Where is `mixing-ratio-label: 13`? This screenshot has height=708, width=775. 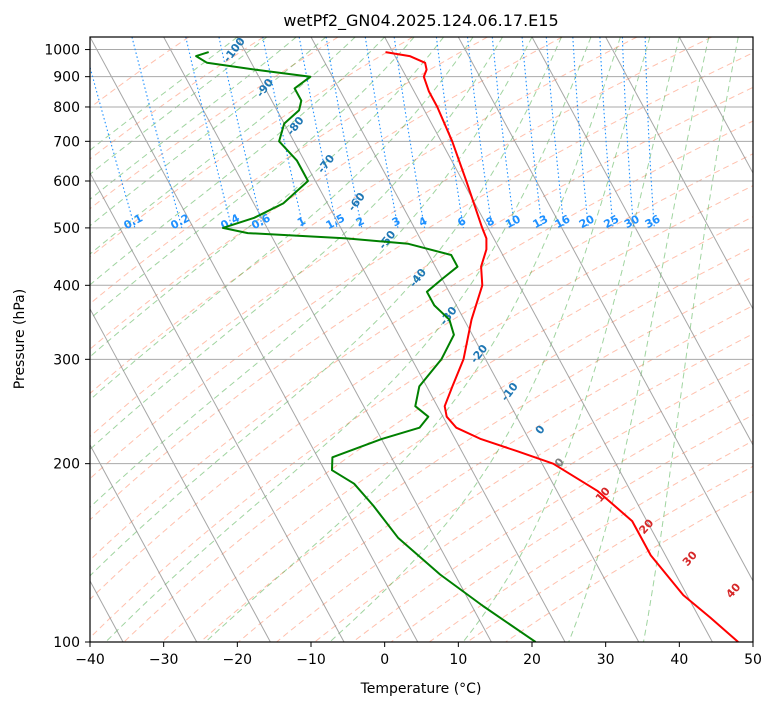
mixing-ratio-label: 13 is located at coordinates (541, 221).